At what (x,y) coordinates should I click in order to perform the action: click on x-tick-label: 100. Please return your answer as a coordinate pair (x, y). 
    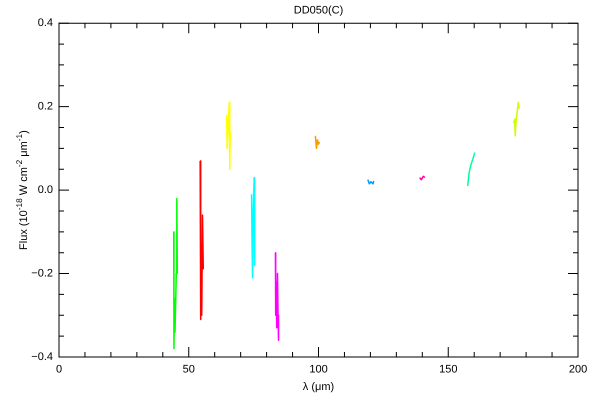
    Looking at the image, I should click on (318, 370).